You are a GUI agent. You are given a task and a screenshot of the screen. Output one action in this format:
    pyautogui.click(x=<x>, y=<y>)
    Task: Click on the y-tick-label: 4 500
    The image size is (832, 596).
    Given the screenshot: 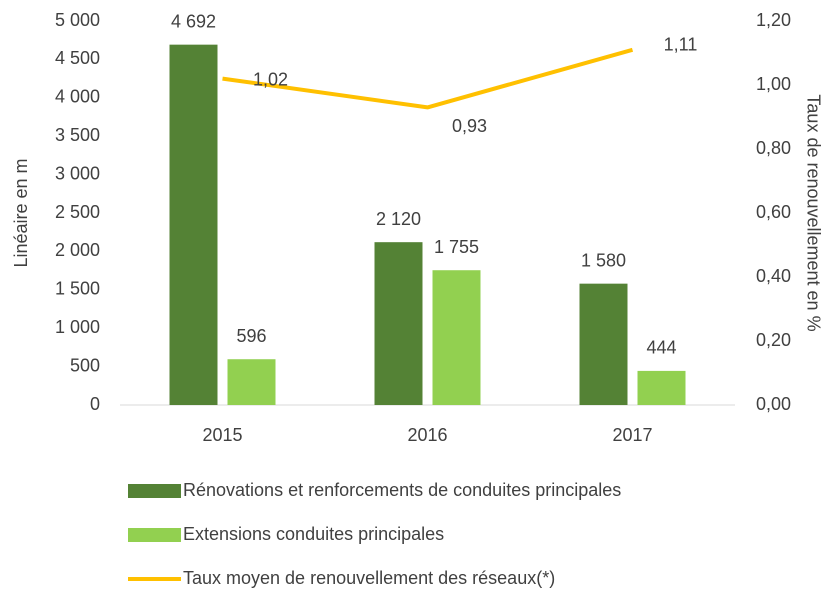 What is the action you would take?
    pyautogui.click(x=77, y=58)
    